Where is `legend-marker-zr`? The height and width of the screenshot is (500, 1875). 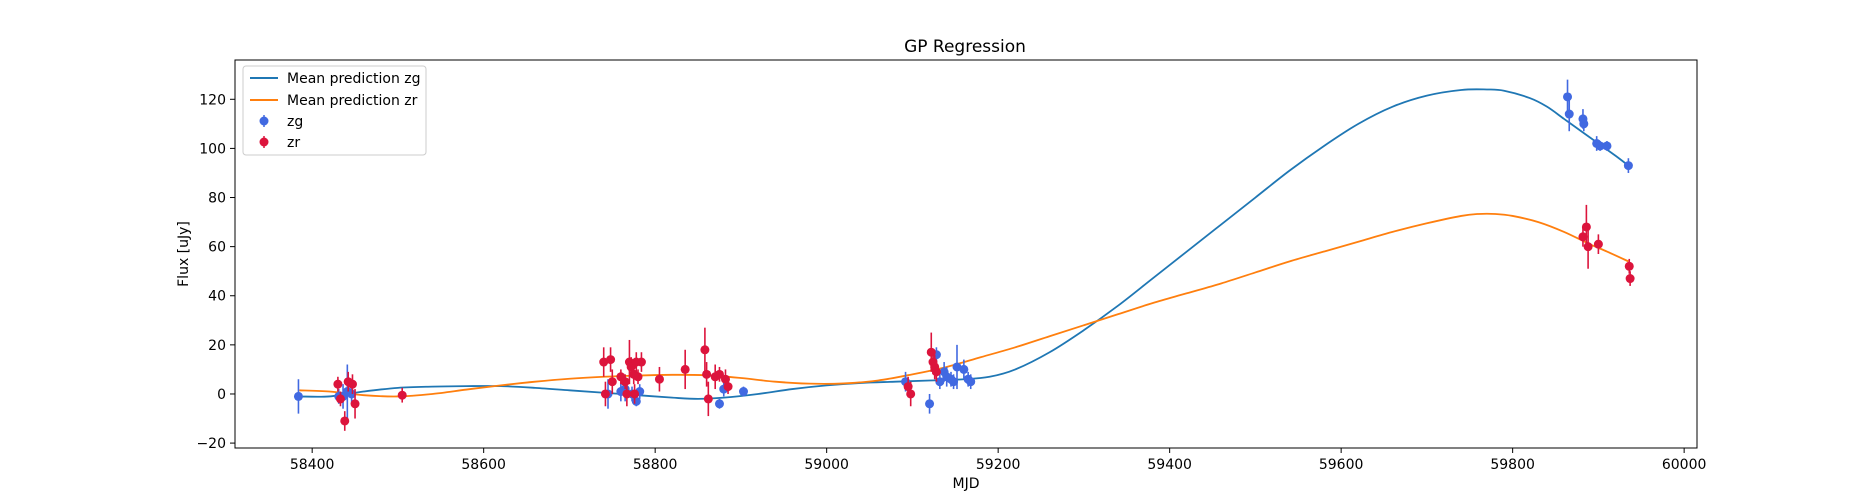 legend-marker-zr is located at coordinates (264, 142).